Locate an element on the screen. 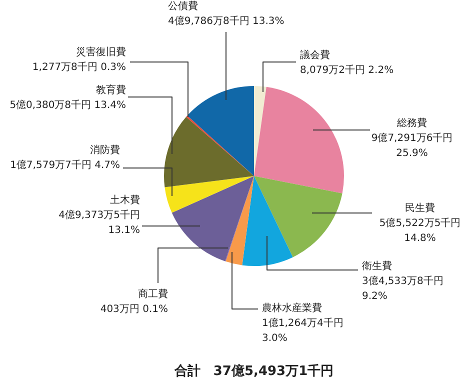 This screenshot has width=465, height=385. data-label: 5億0,380万8千円 13.4% is located at coordinates (68, 105).